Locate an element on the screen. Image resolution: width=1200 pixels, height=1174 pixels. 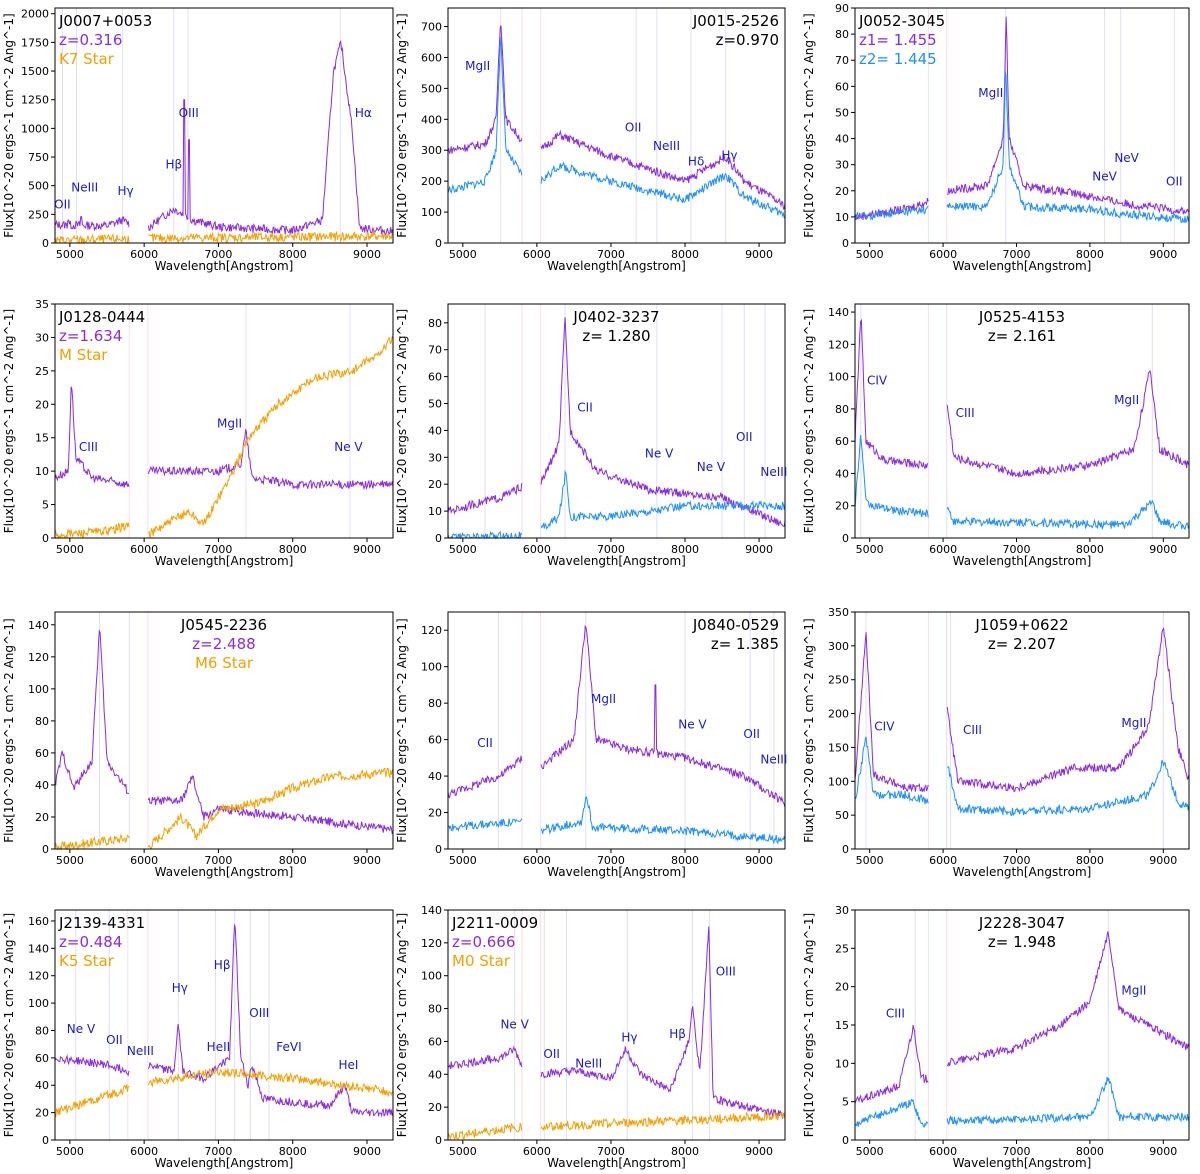
series-star is located at coordinates (224, 438).